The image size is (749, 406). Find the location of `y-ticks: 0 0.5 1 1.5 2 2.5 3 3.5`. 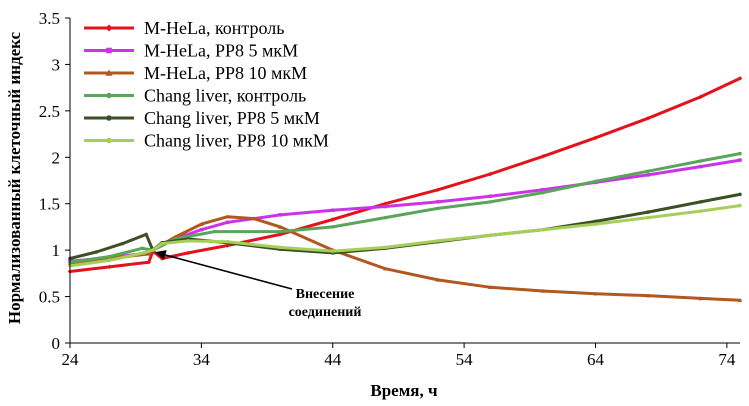

y-ticks: 0 0.5 1 1.5 2 2.5 3 3.5 is located at coordinates (54, 181).